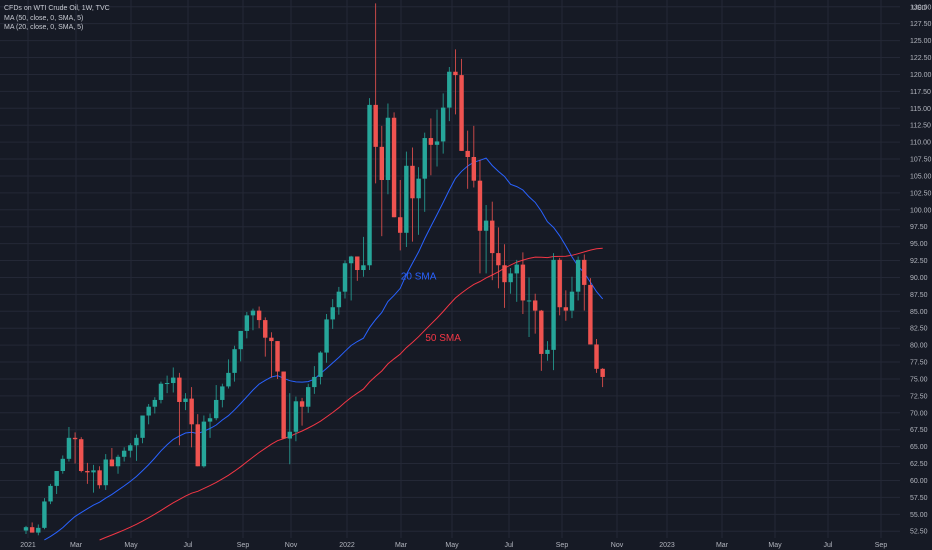 The width and height of the screenshot is (932, 550). I want to click on price-tick-label: 130.00, so click(921, 7).